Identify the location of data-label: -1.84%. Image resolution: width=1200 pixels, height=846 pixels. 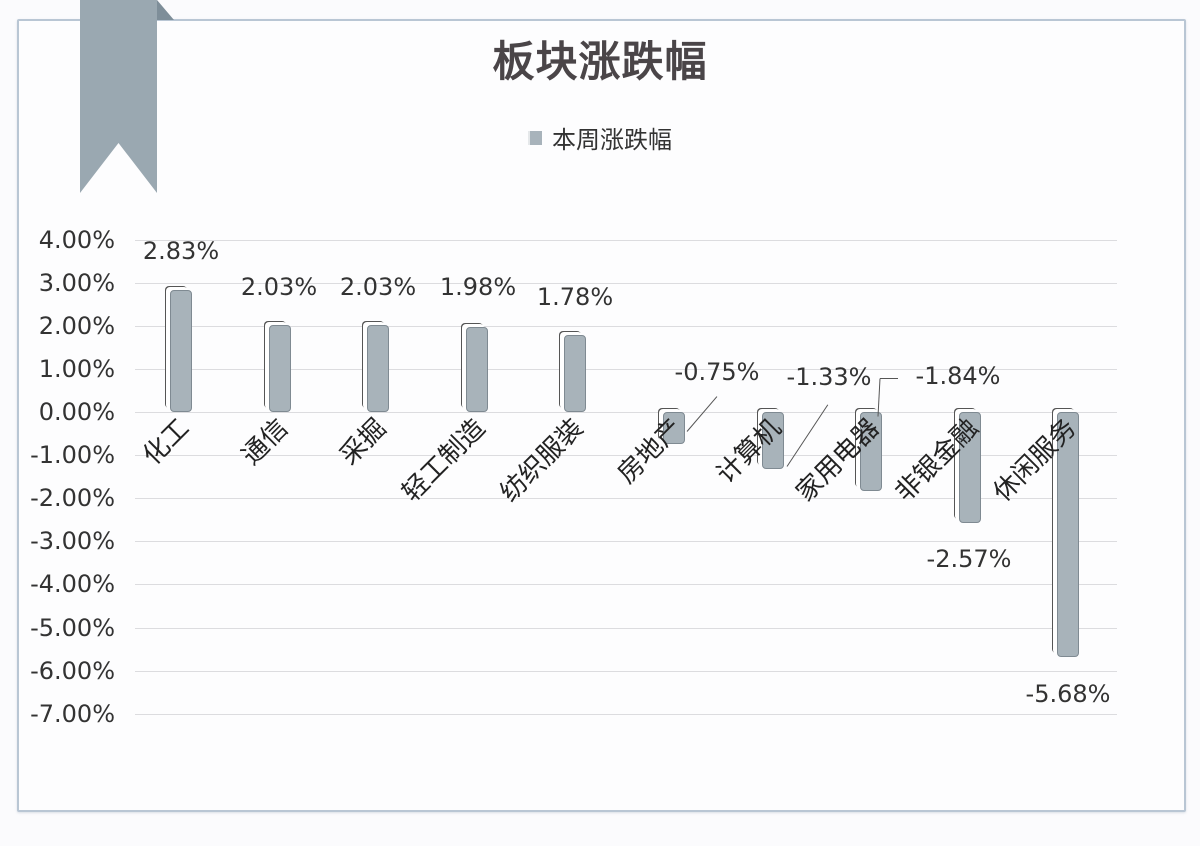
(958, 376).